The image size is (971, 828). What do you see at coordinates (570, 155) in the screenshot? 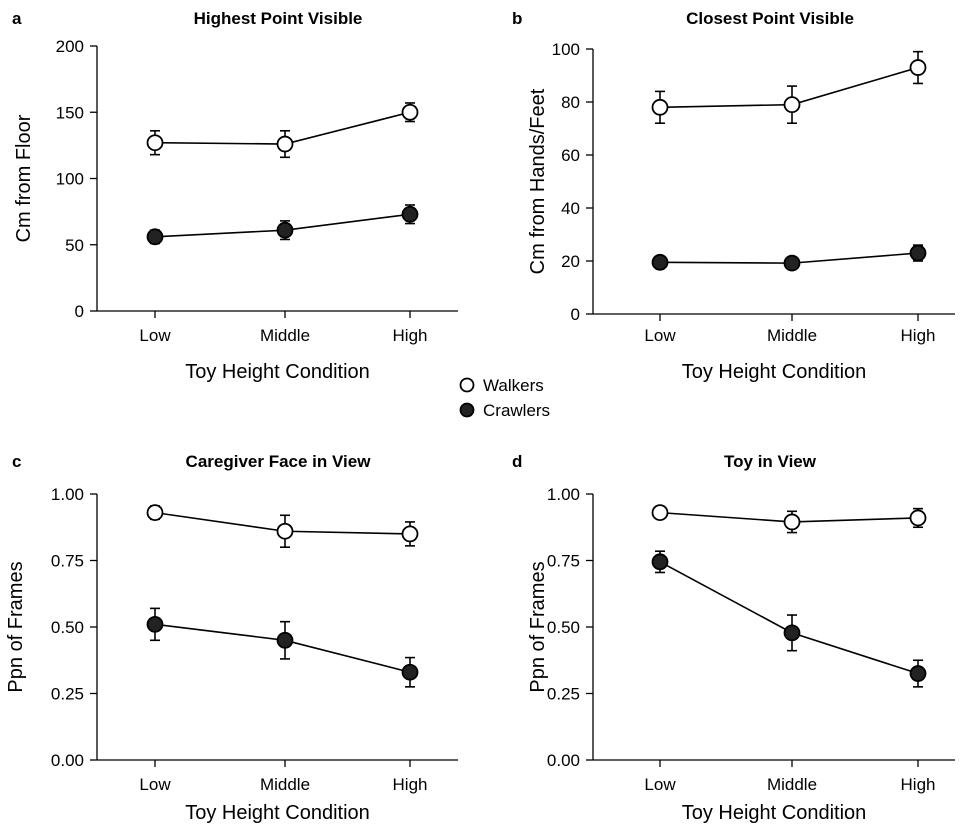
I see `y-tick-label-b-3: 60` at bounding box center [570, 155].